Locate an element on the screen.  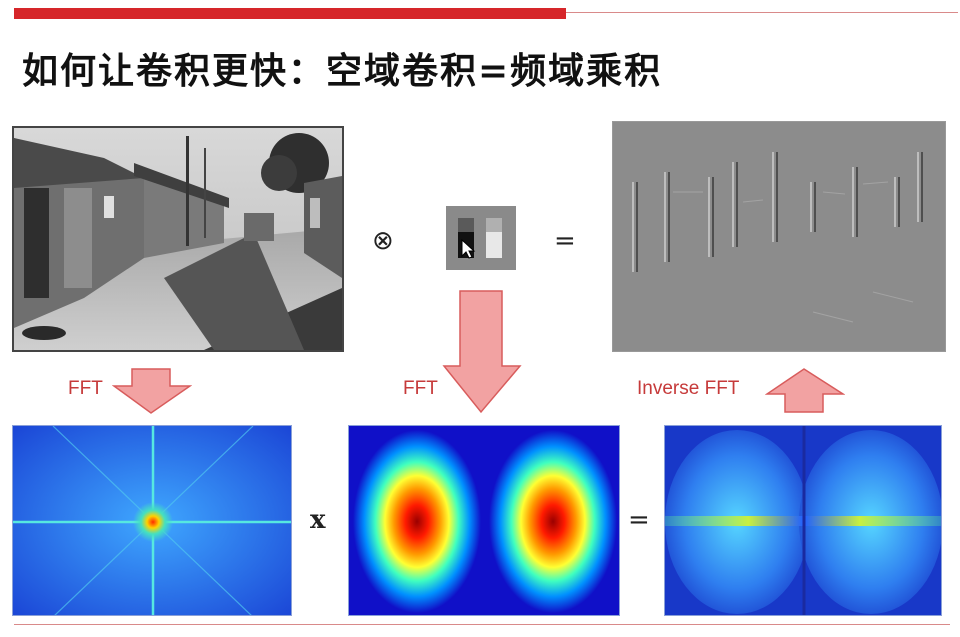
convolution-operator: ⊗ is located at coordinates (383, 241).